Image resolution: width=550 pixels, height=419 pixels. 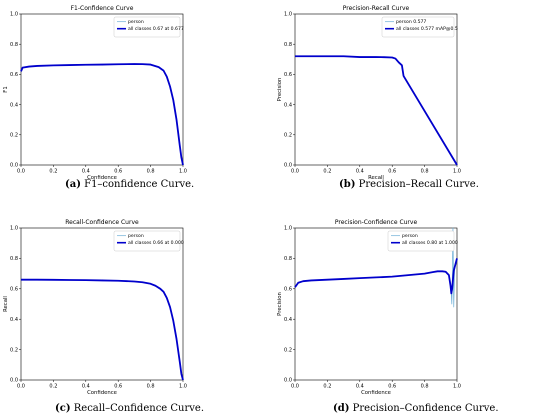 What do you see at coordinates (102, 222) in the screenshot?
I see `chart-title: Recall-Confidence Curve` at bounding box center [102, 222].